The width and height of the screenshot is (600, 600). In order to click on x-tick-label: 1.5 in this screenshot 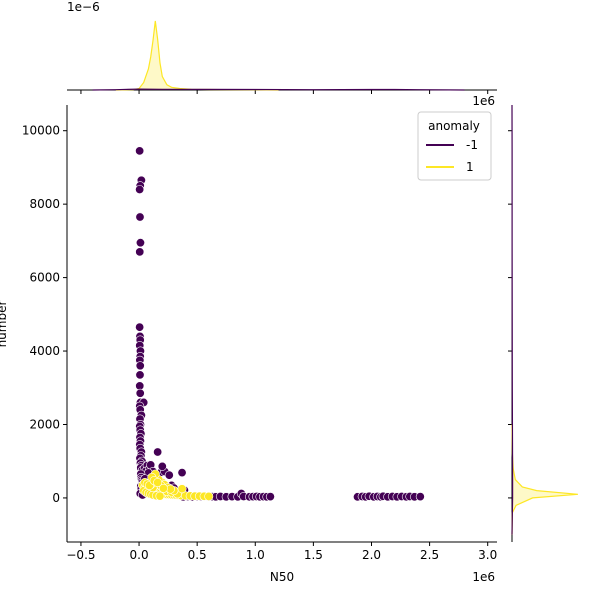, I will do `click(313, 555)`.